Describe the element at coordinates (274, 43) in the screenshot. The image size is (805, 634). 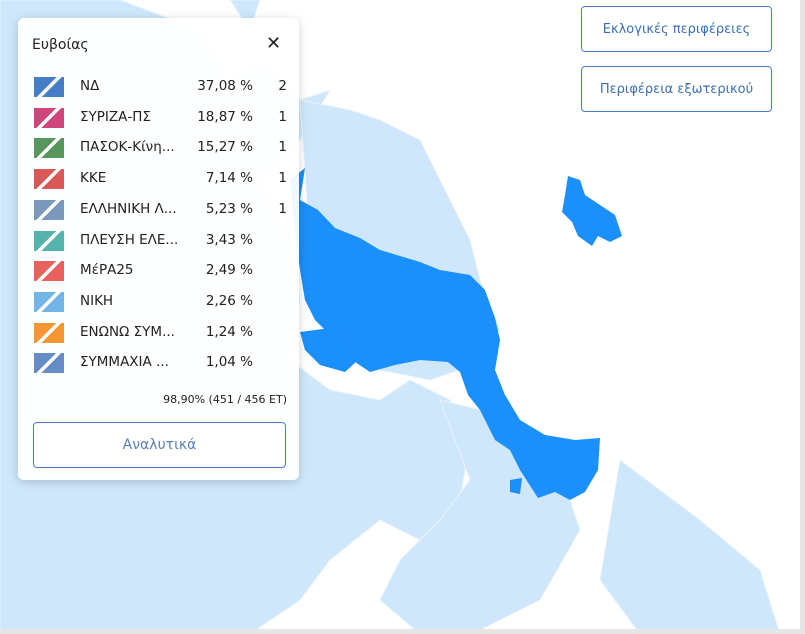
I see `close-button: ✕` at that location.